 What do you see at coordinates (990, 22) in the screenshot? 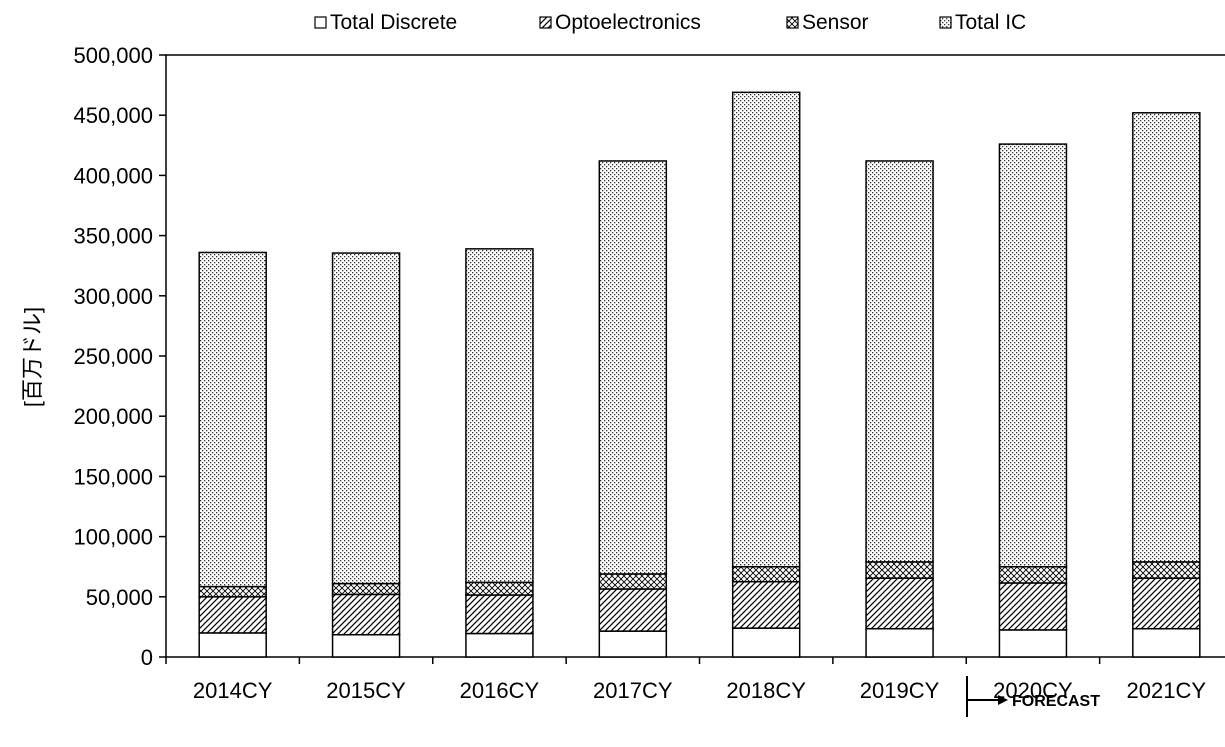
I see `legend-label-total-ic: Total IC` at bounding box center [990, 22].